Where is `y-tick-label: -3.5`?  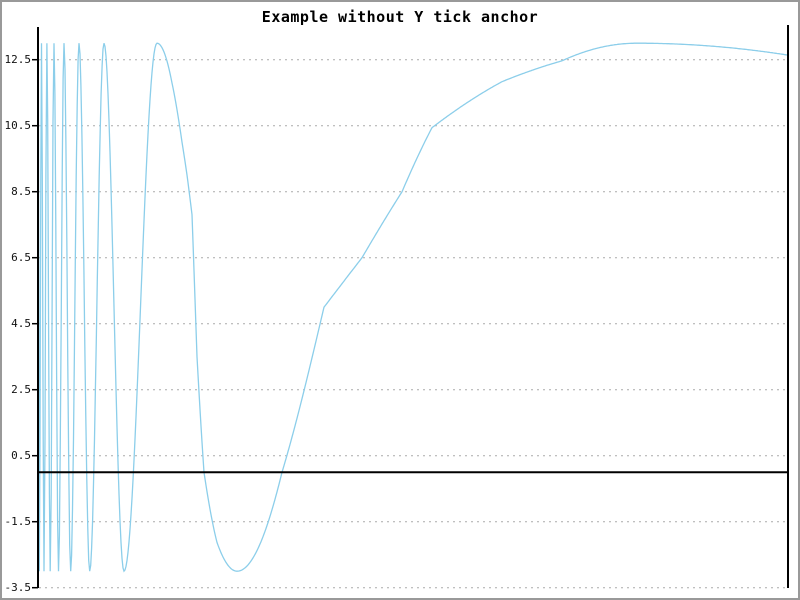 y-tick-label: -3.5 is located at coordinates (18, 587).